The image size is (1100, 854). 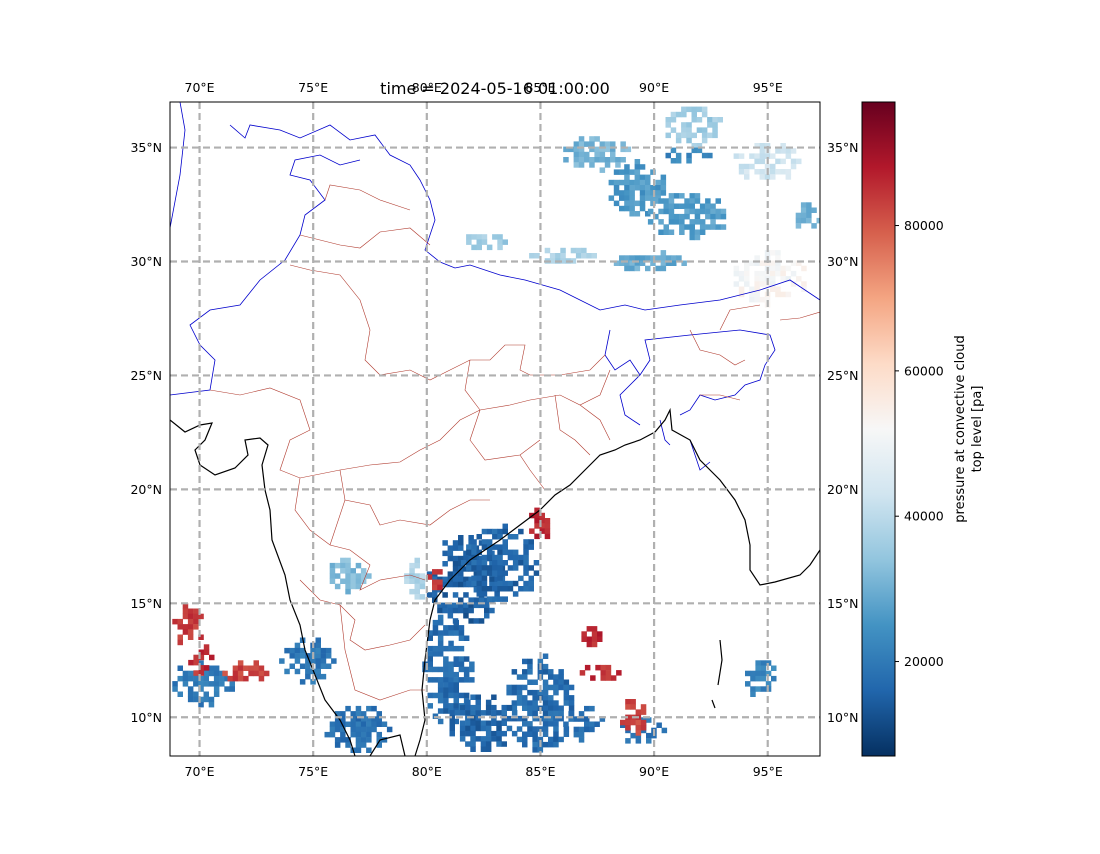 I want to click on lat-tick-label-left: 10°N, so click(x=146, y=717).